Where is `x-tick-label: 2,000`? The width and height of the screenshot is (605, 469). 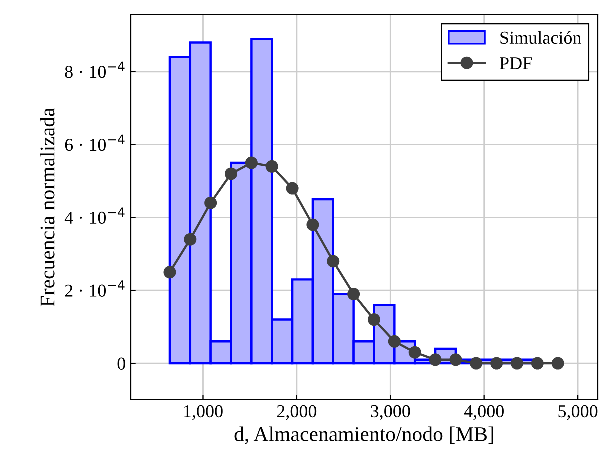 x-tick-label: 2,000 is located at coordinates (297, 412).